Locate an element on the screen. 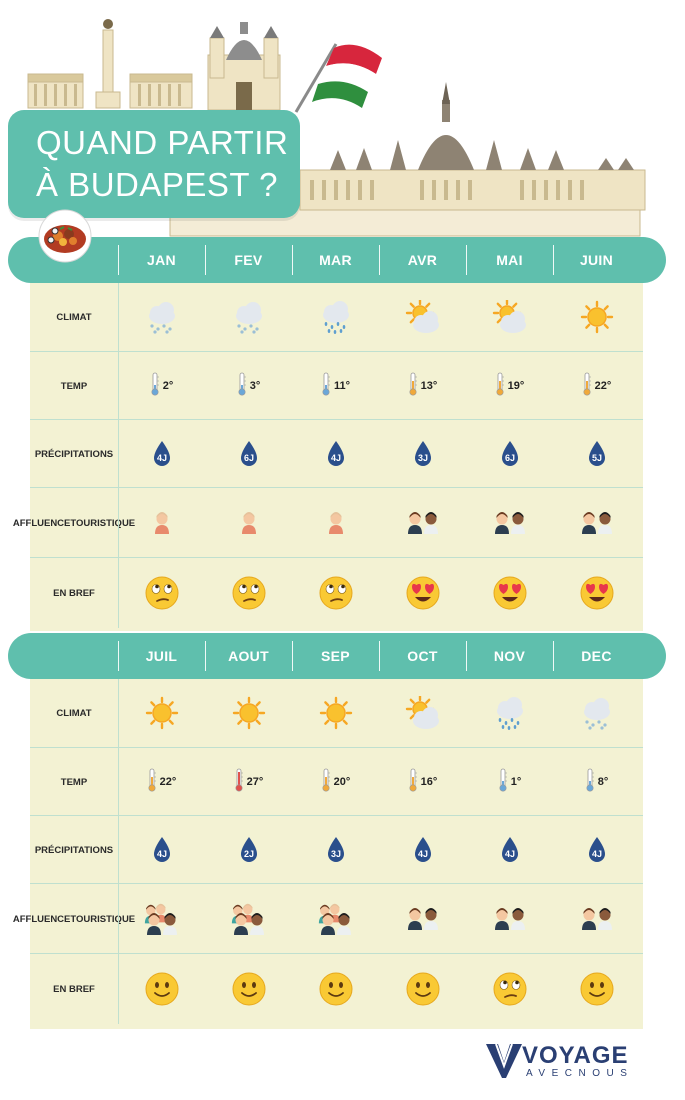  month-header: FEV is located at coordinates (248, 260).